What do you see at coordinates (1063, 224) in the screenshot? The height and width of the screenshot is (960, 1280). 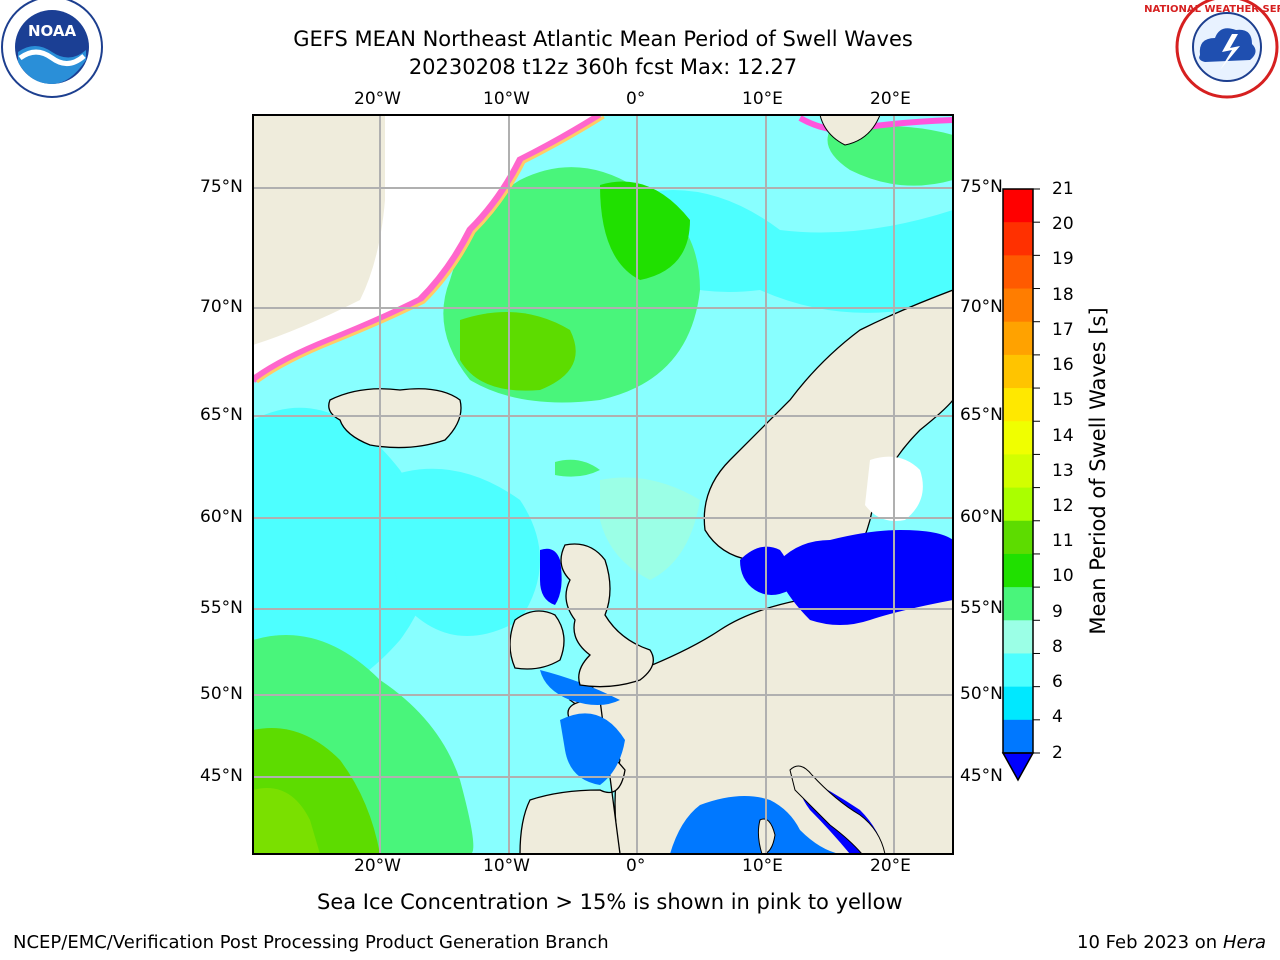 I see `colorbar-tick: 20` at bounding box center [1063, 224].